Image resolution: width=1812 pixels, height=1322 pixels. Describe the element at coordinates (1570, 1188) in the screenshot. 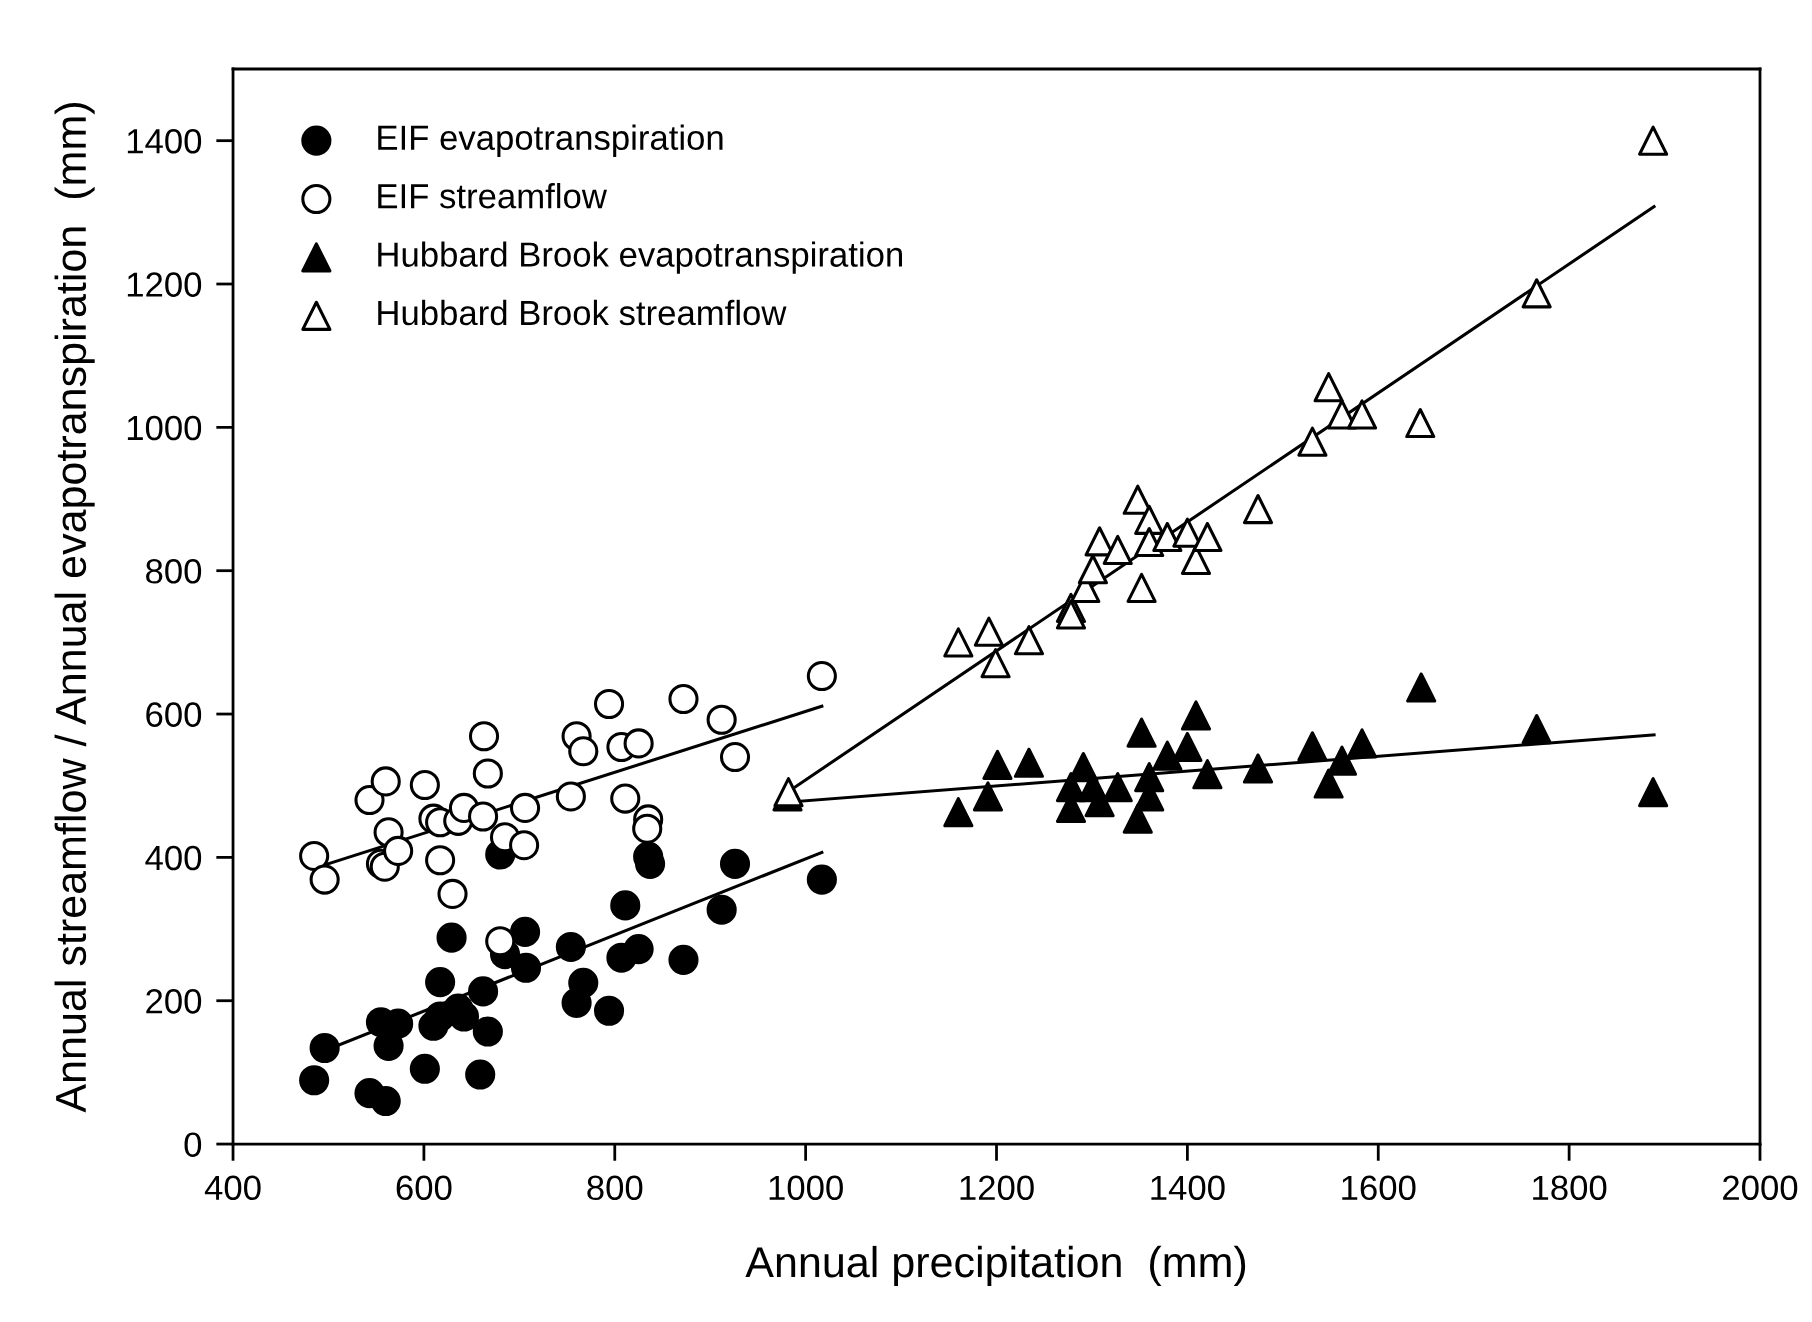

I see `x-tick-label: 1800` at that location.